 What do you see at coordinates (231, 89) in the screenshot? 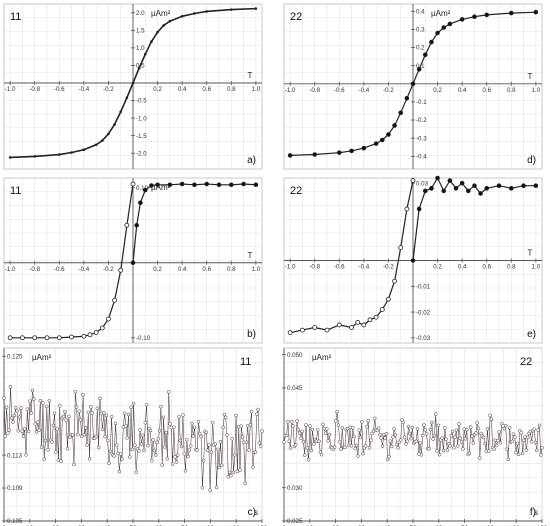
I see `x-tick-label: 0.8` at bounding box center [231, 89].